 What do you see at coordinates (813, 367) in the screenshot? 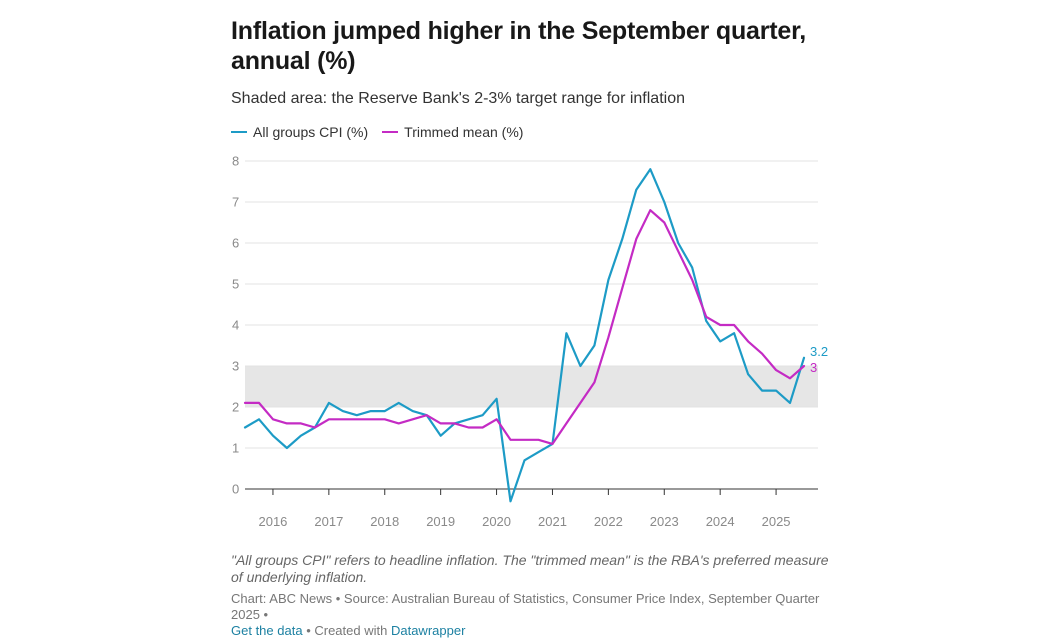
I see `end-value-label-trimmed-mean: 3` at bounding box center [813, 367].